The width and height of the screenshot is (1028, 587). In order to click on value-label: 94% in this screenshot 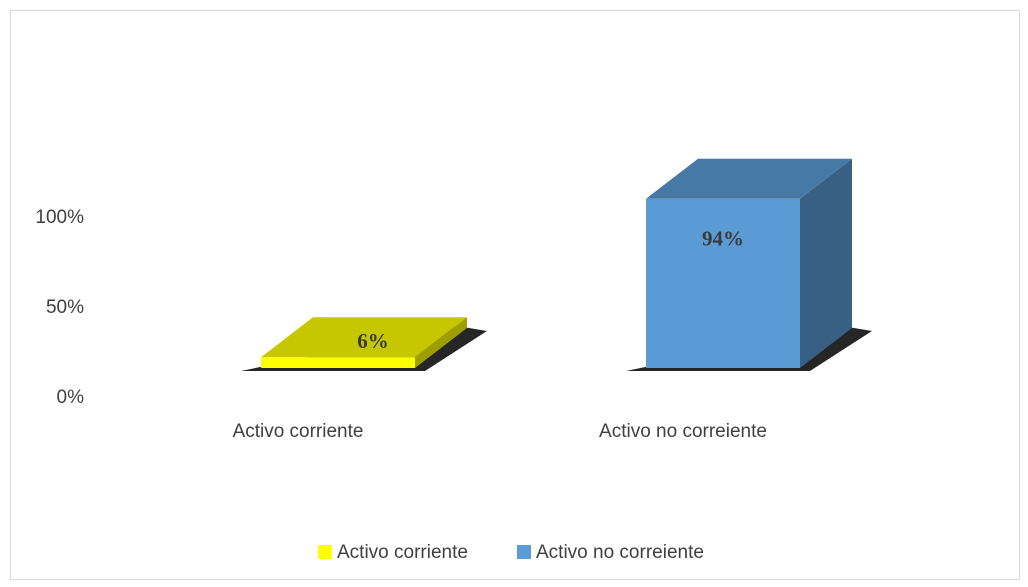, I will do `click(723, 239)`.